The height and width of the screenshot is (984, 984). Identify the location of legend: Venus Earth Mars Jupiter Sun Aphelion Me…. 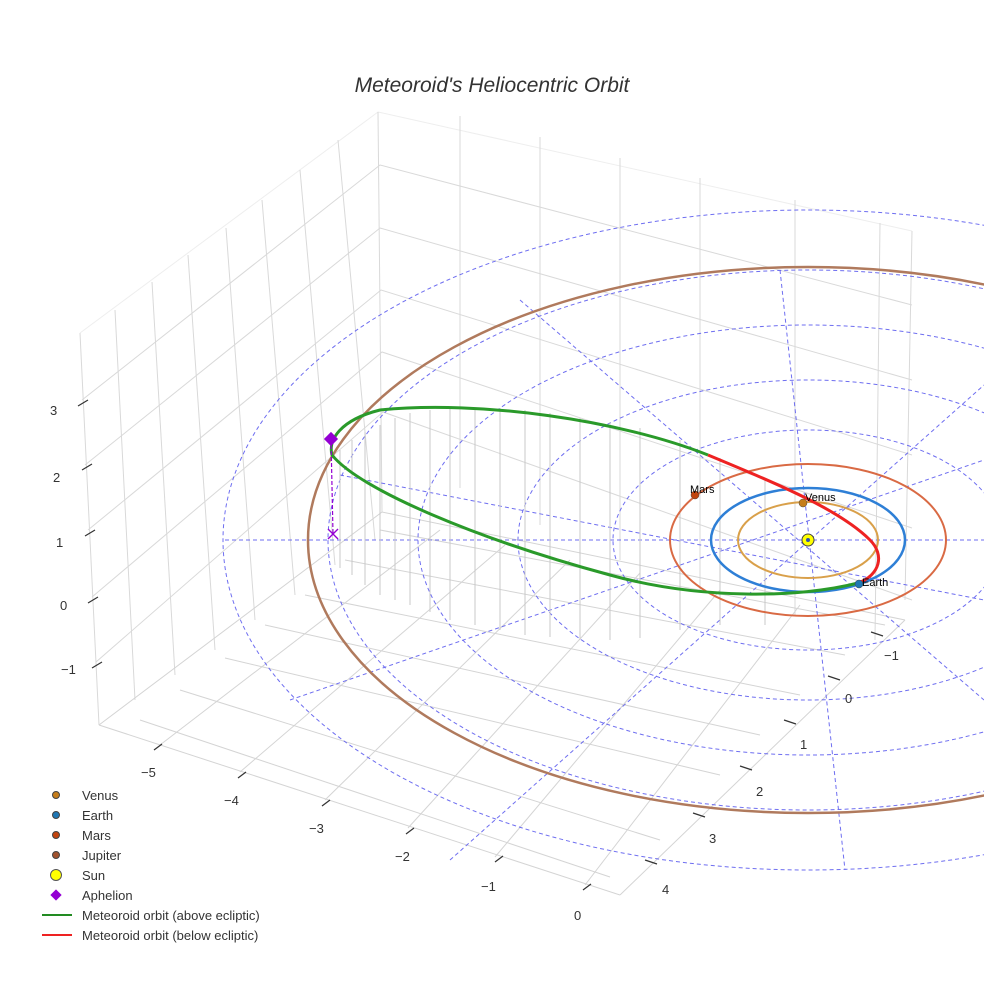
(148, 865).